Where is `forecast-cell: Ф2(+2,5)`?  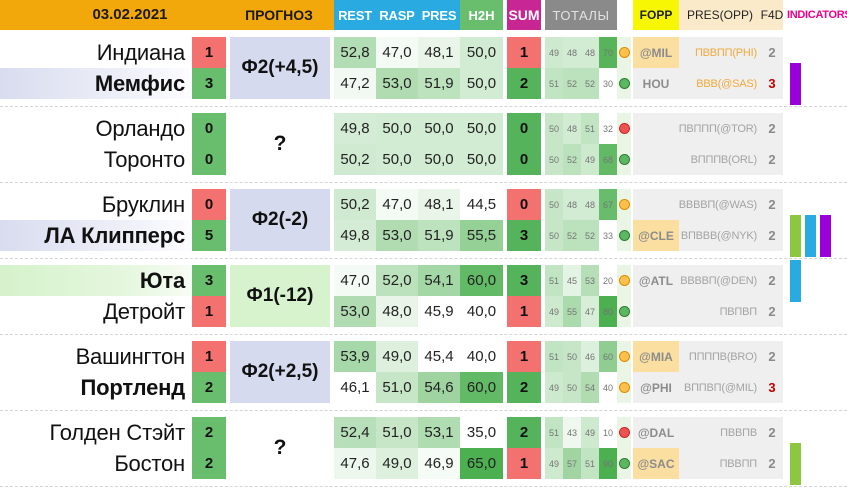
forecast-cell: Ф2(+2,5) is located at coordinates (280, 372).